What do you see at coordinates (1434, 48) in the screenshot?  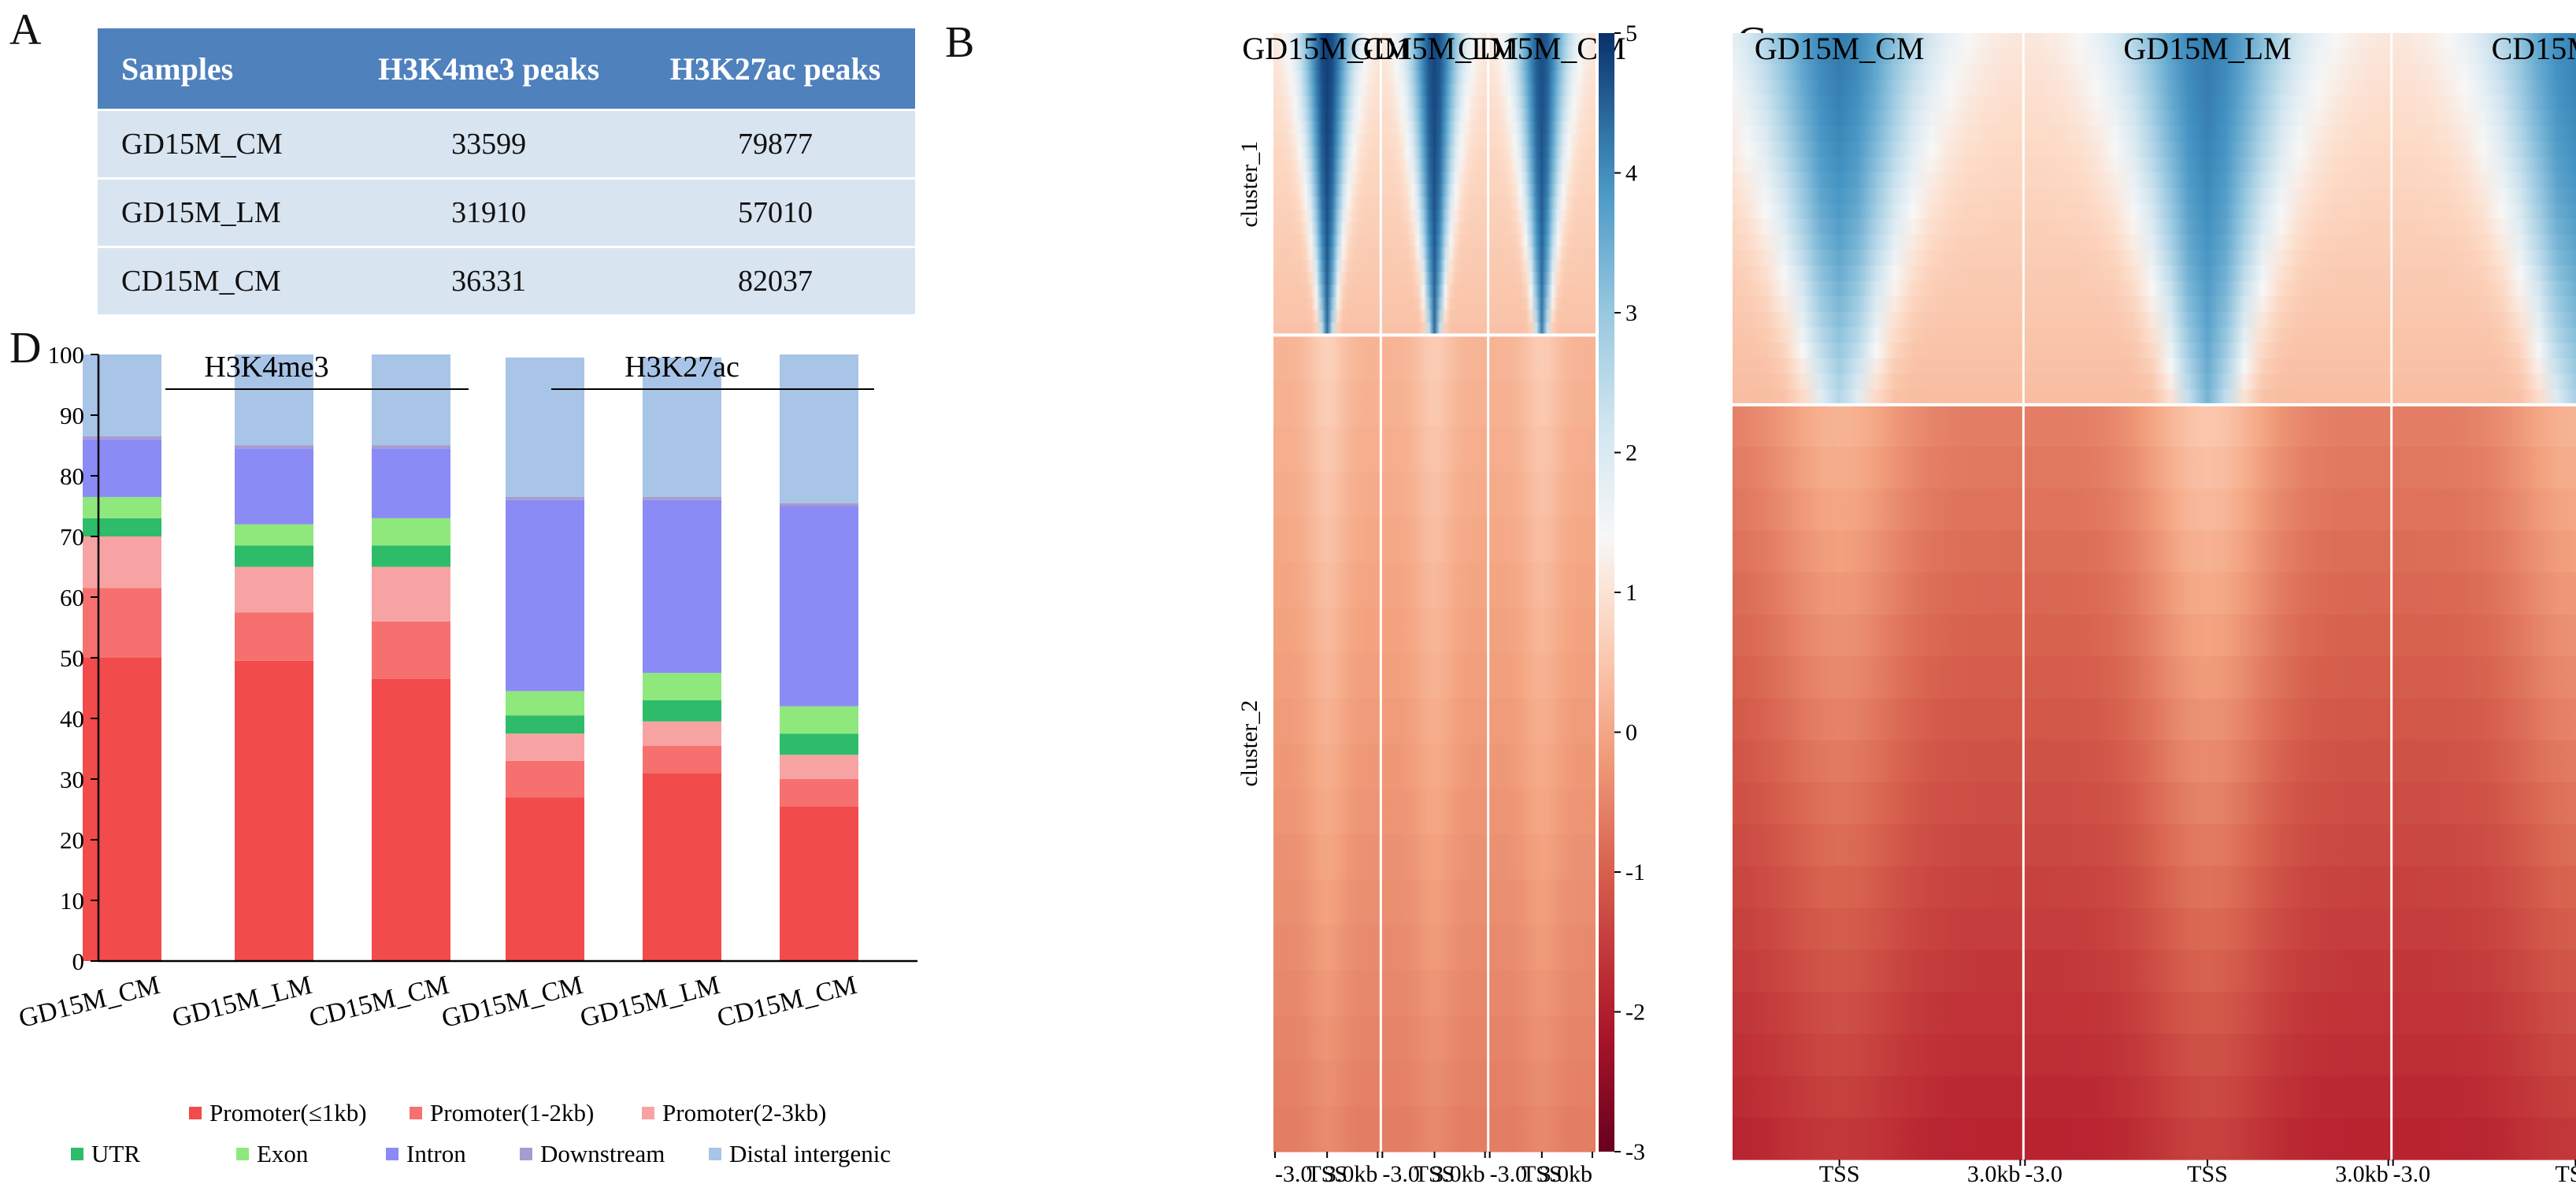 I see `column-title: GD15M_LM` at bounding box center [1434, 48].